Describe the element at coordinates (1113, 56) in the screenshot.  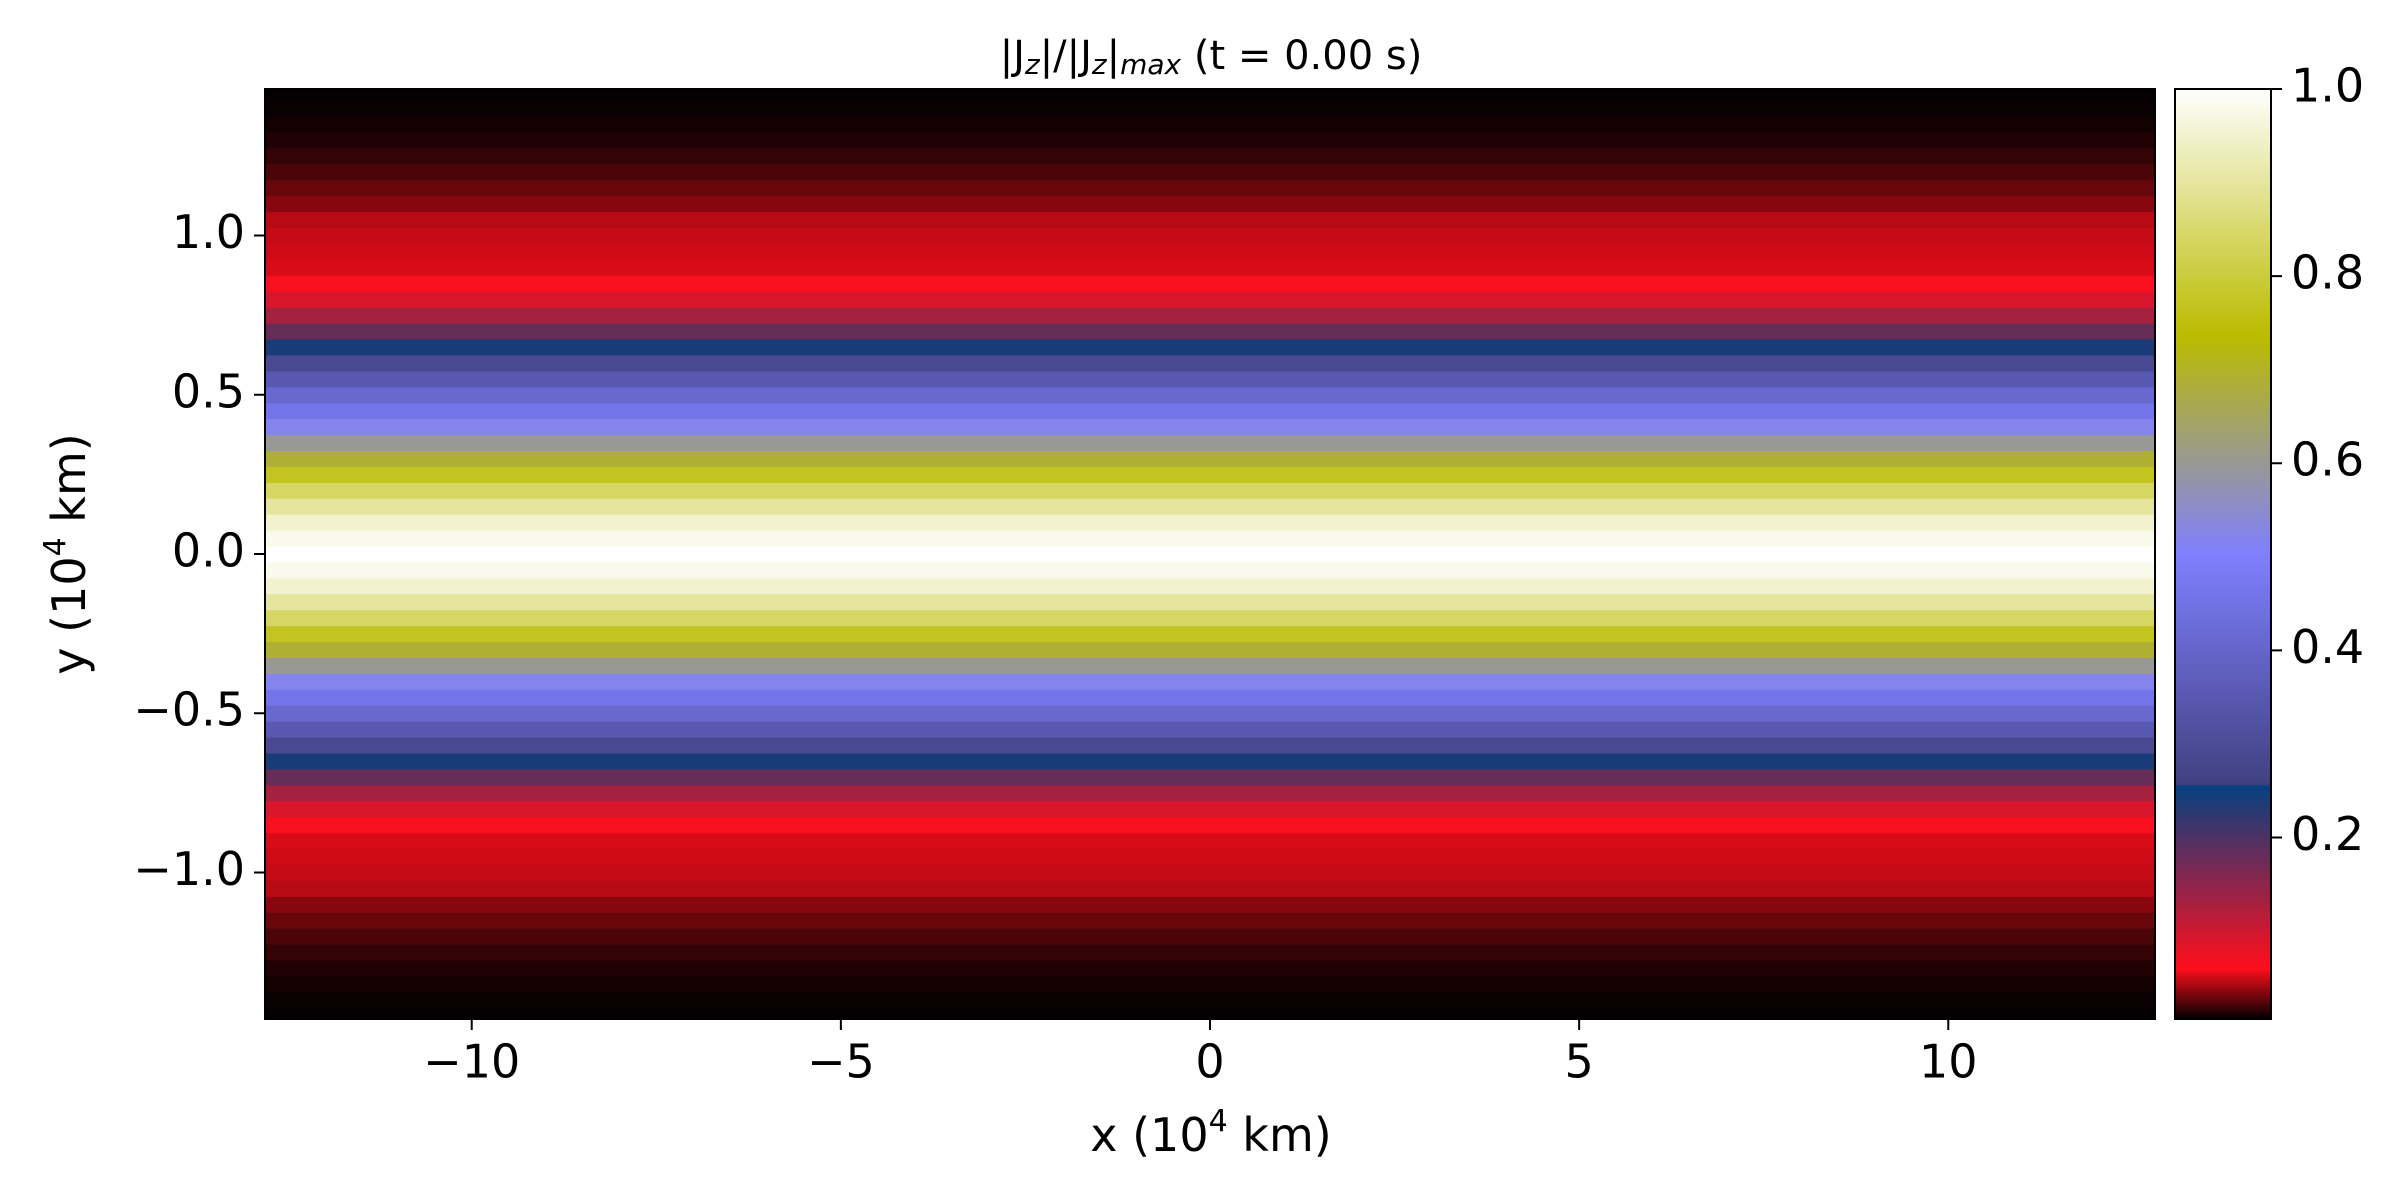
I see `title-part: |` at that location.